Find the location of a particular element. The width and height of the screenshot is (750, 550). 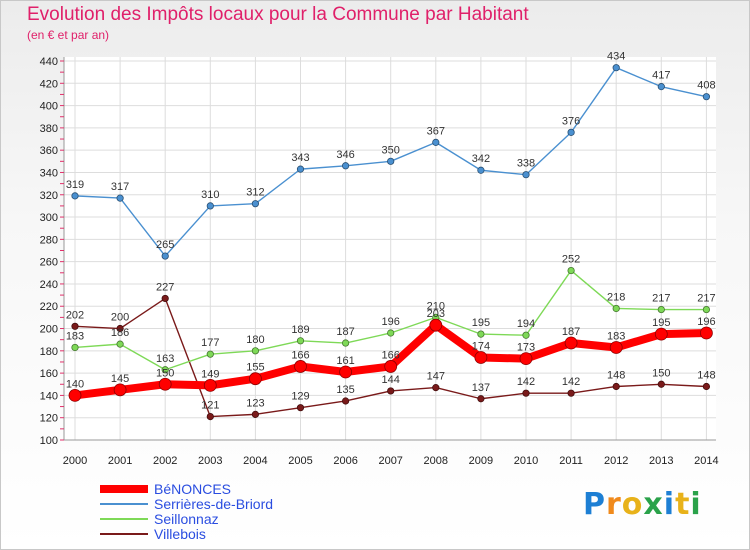

proxiti-logo: Proxiti is located at coordinates (642, 504).